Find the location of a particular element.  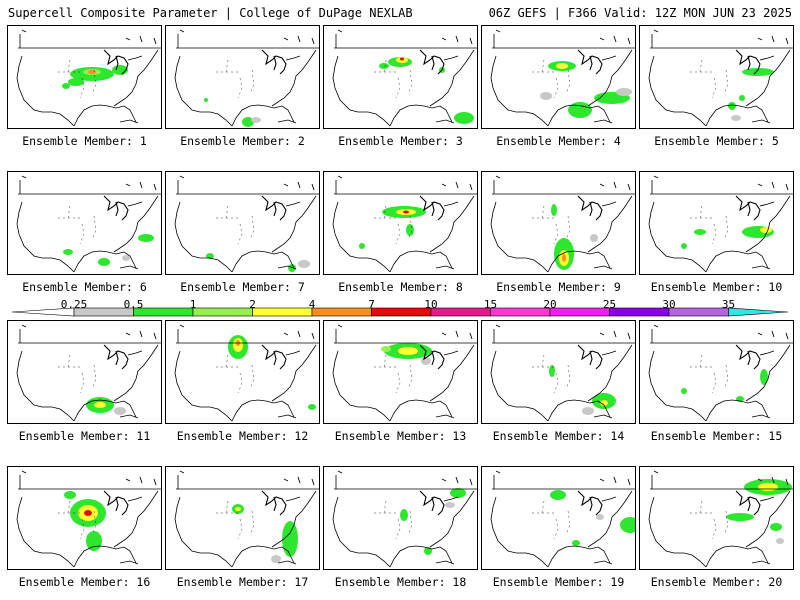

ensemble-member-label: Ensemble Member: 9 is located at coordinates (558, 287).